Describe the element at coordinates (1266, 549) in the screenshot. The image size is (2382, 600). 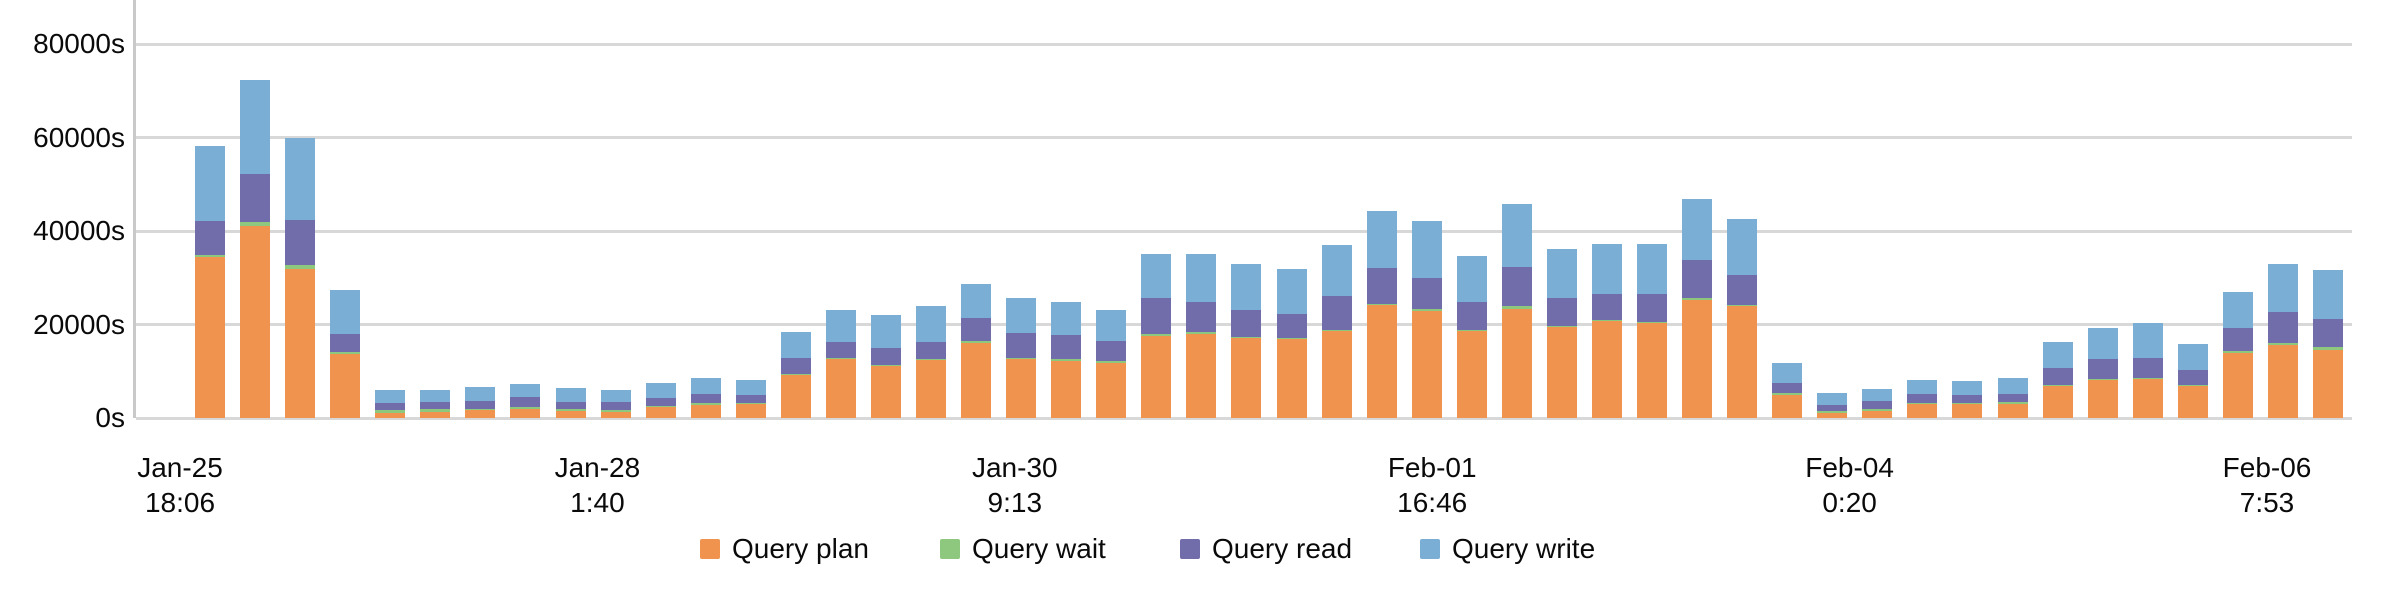
I see `legend-item-query-read: Query read` at that location.